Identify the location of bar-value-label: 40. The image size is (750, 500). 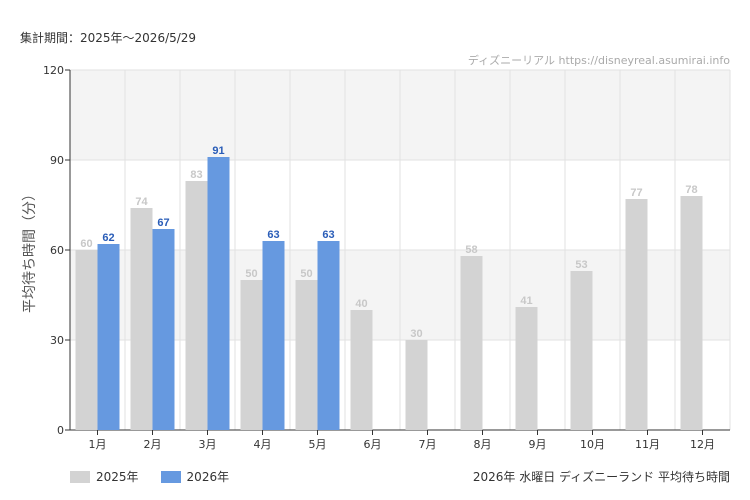
(361, 304).